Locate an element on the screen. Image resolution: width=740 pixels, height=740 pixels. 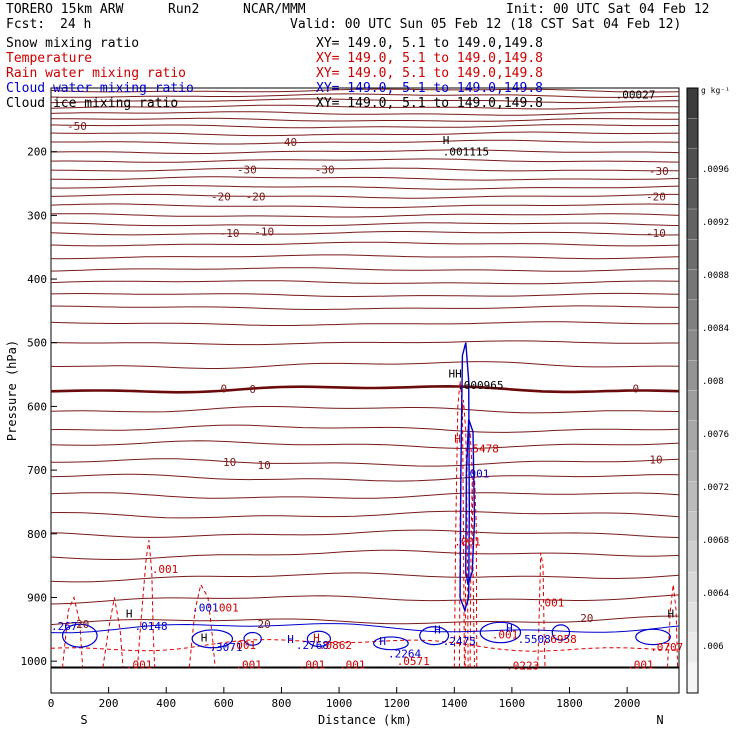
value-label: .000965 is located at coordinates (480, 385).